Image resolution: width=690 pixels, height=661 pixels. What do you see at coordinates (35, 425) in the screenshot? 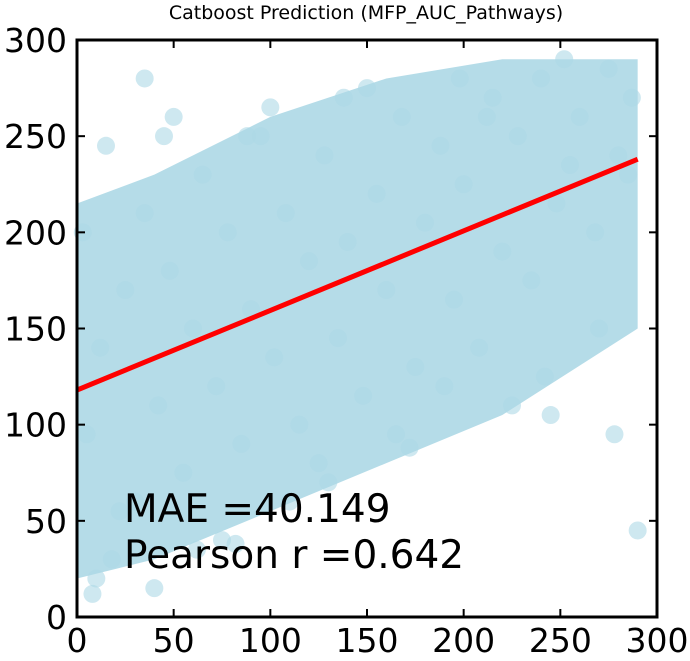
I see `y-tick-label: 100` at bounding box center [35, 425].